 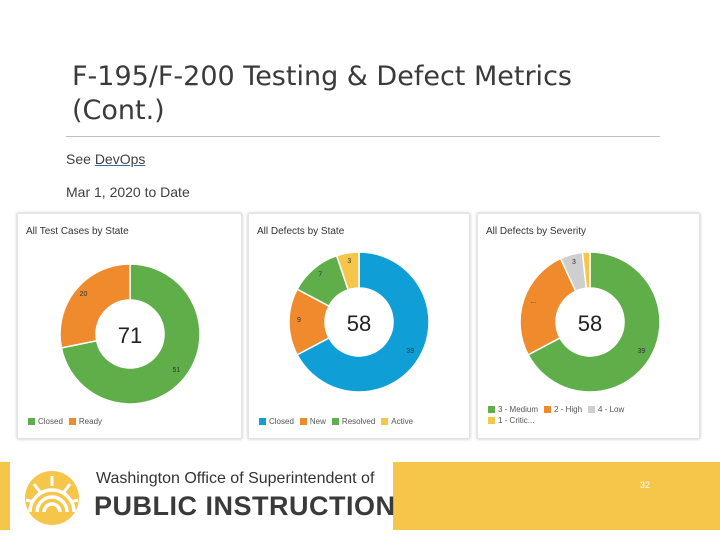 I want to click on donut-chart-defects-severity: 39... 3 58, so click(x=590, y=322).